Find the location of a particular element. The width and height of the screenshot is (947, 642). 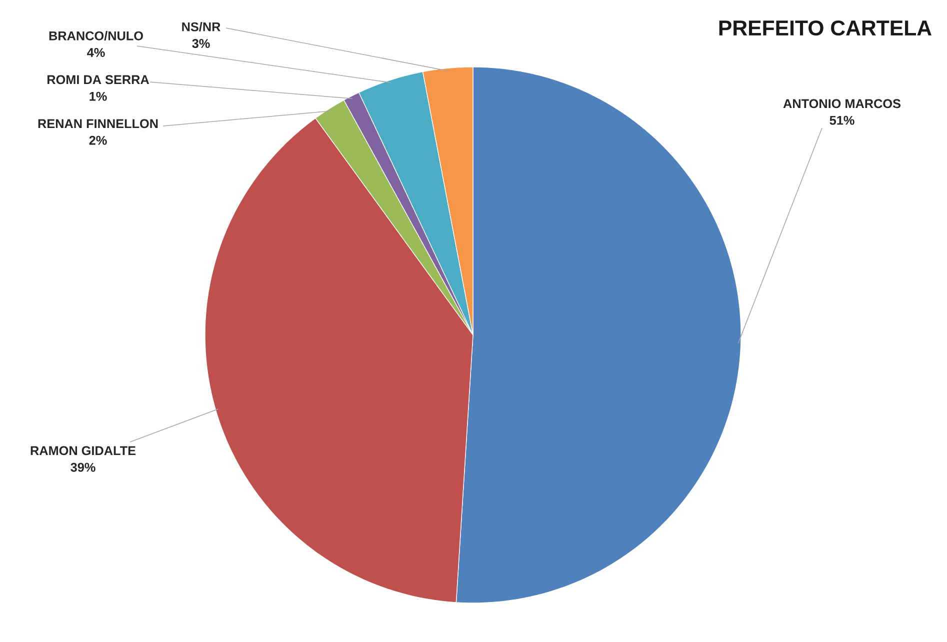

data-label: 39% is located at coordinates (83, 467).